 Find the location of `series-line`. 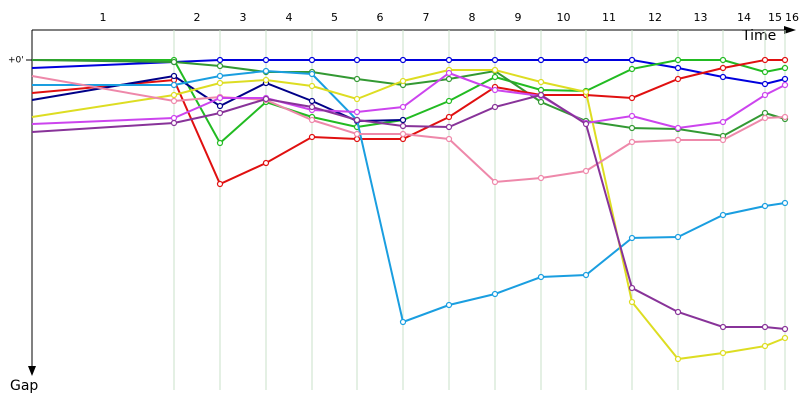

series-line is located at coordinates (408, 100).